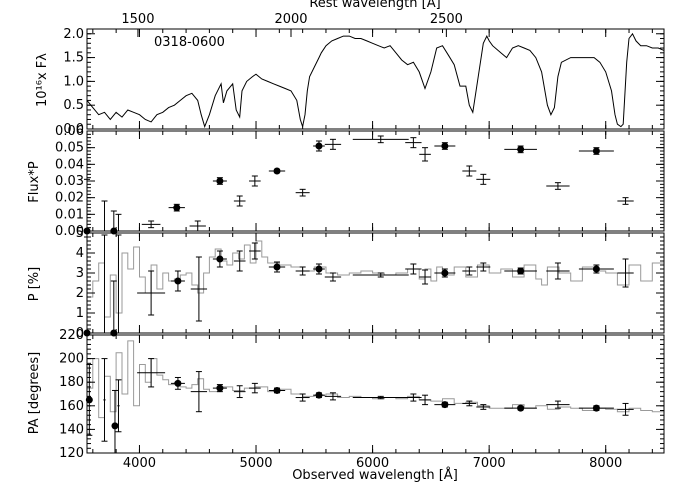 This screenshot has width=692, height=495. I want to click on top-tick-label-1: 2000, so click(290, 19).